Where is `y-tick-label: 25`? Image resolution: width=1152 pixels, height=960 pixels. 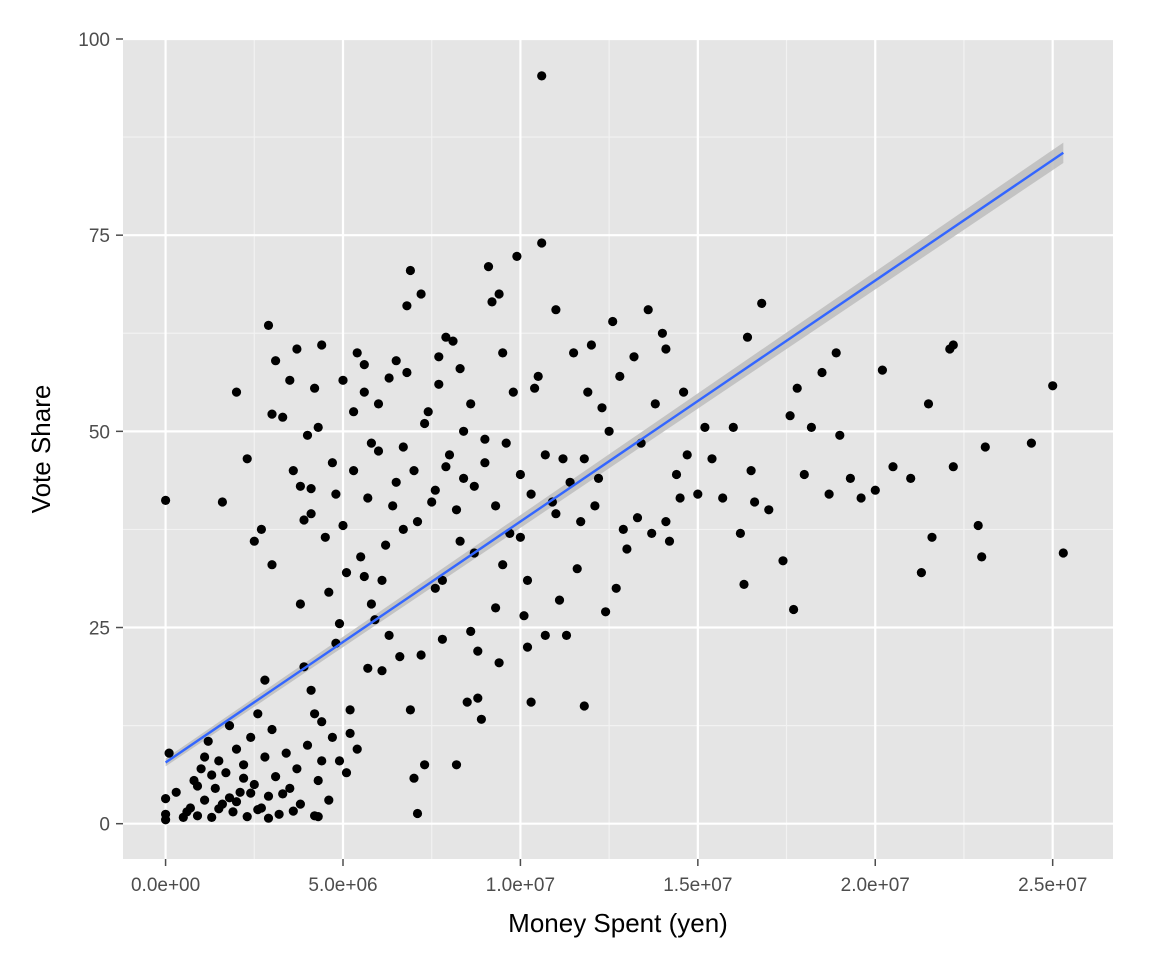 y-tick-label: 25 is located at coordinates (99, 629).